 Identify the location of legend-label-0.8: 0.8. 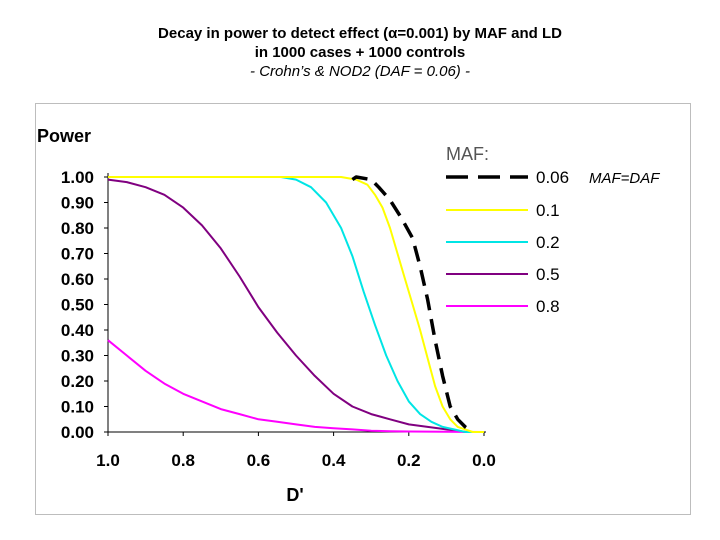
(548, 306).